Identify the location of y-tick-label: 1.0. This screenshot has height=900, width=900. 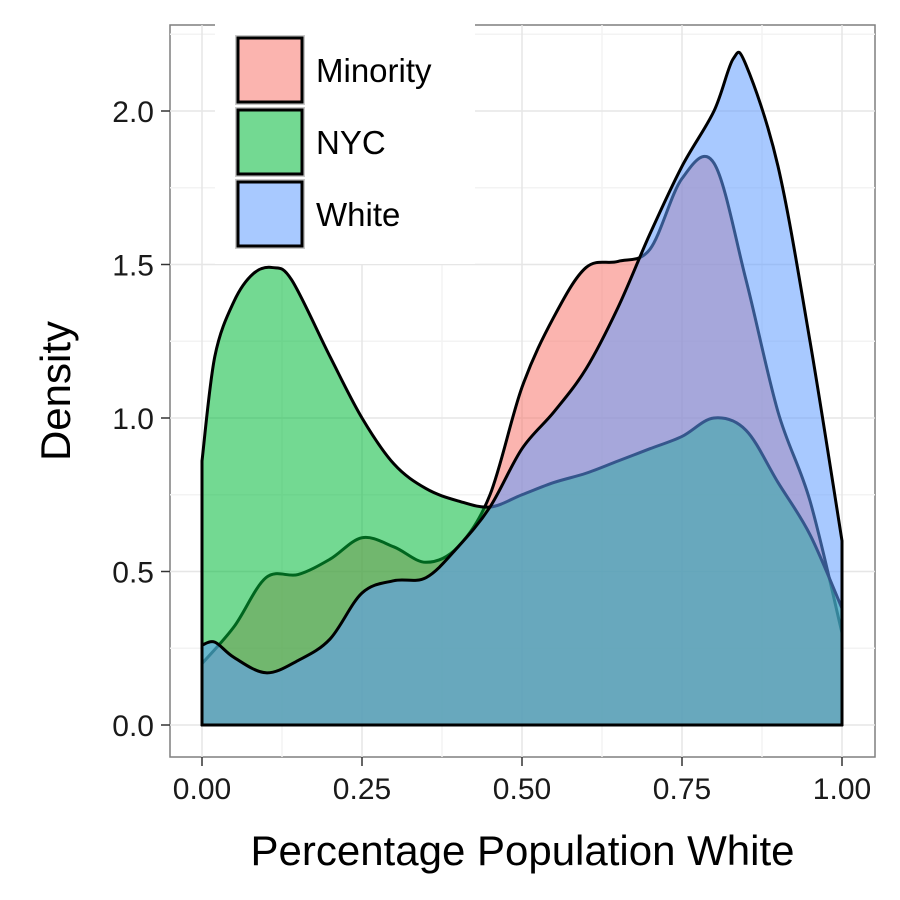
(133, 419).